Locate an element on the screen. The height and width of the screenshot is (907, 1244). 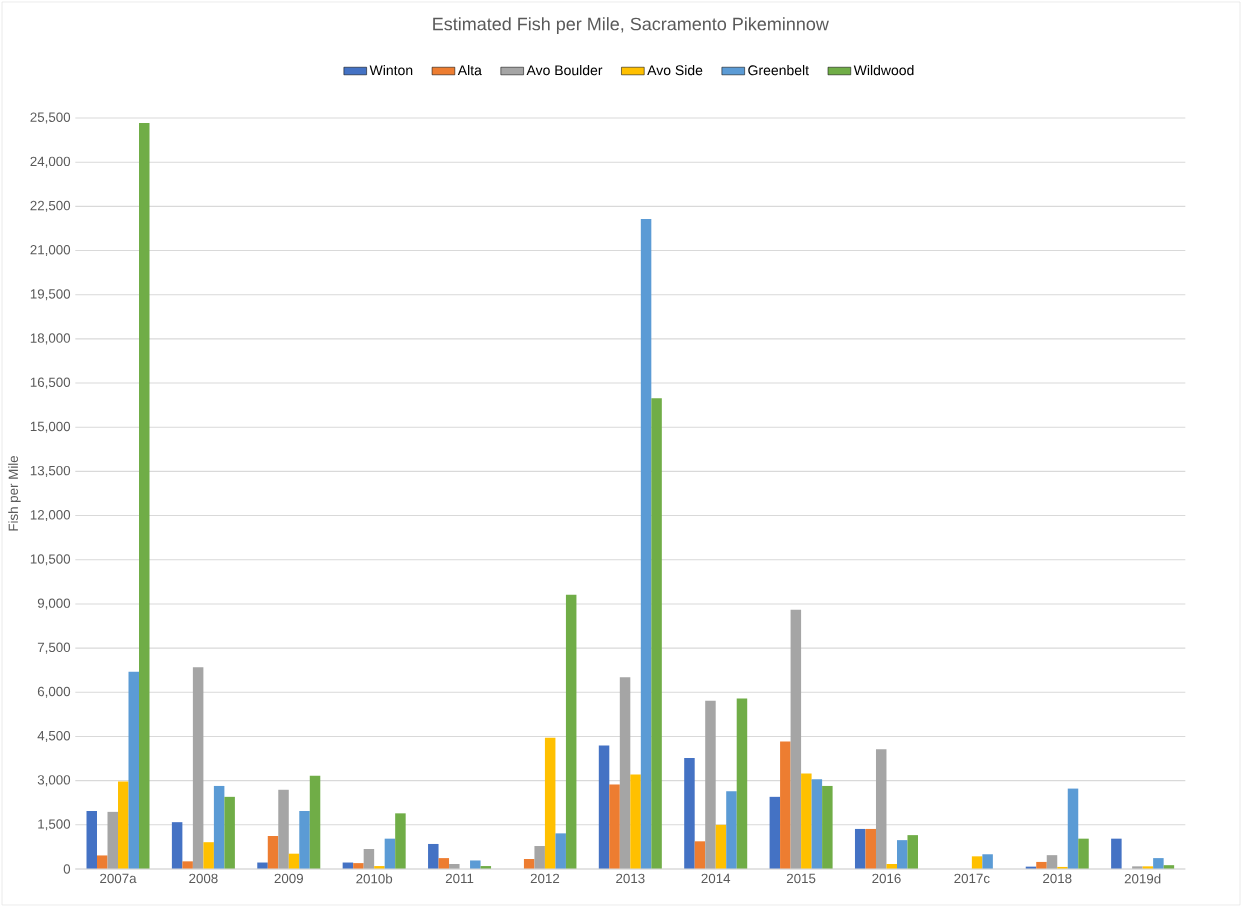
legend-label: Avo Side is located at coordinates (675, 70).